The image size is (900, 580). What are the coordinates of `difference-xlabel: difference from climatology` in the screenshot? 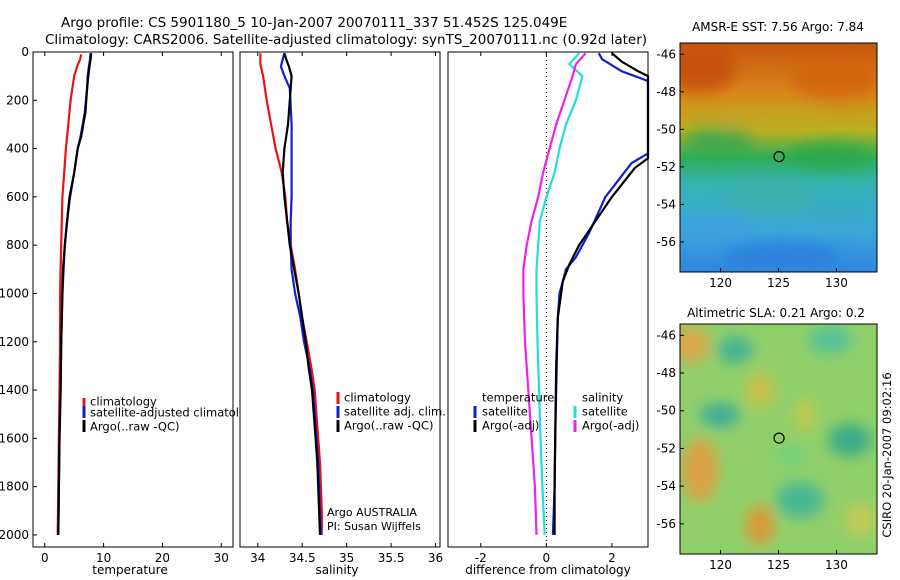 It's located at (548, 570).